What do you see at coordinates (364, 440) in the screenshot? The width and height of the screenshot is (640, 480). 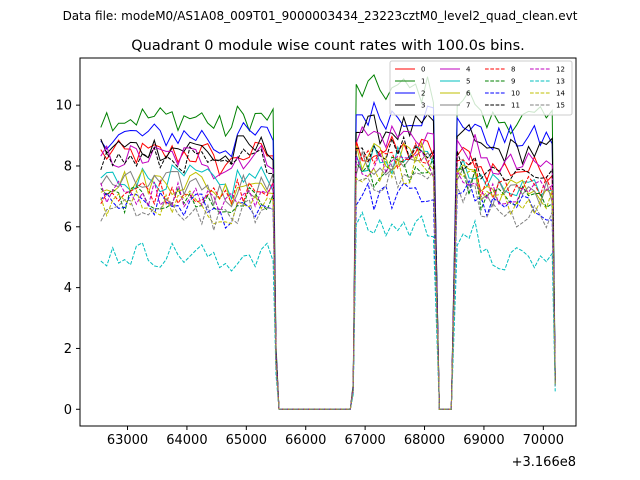 I see `x-tick-label: 67000` at bounding box center [364, 440].